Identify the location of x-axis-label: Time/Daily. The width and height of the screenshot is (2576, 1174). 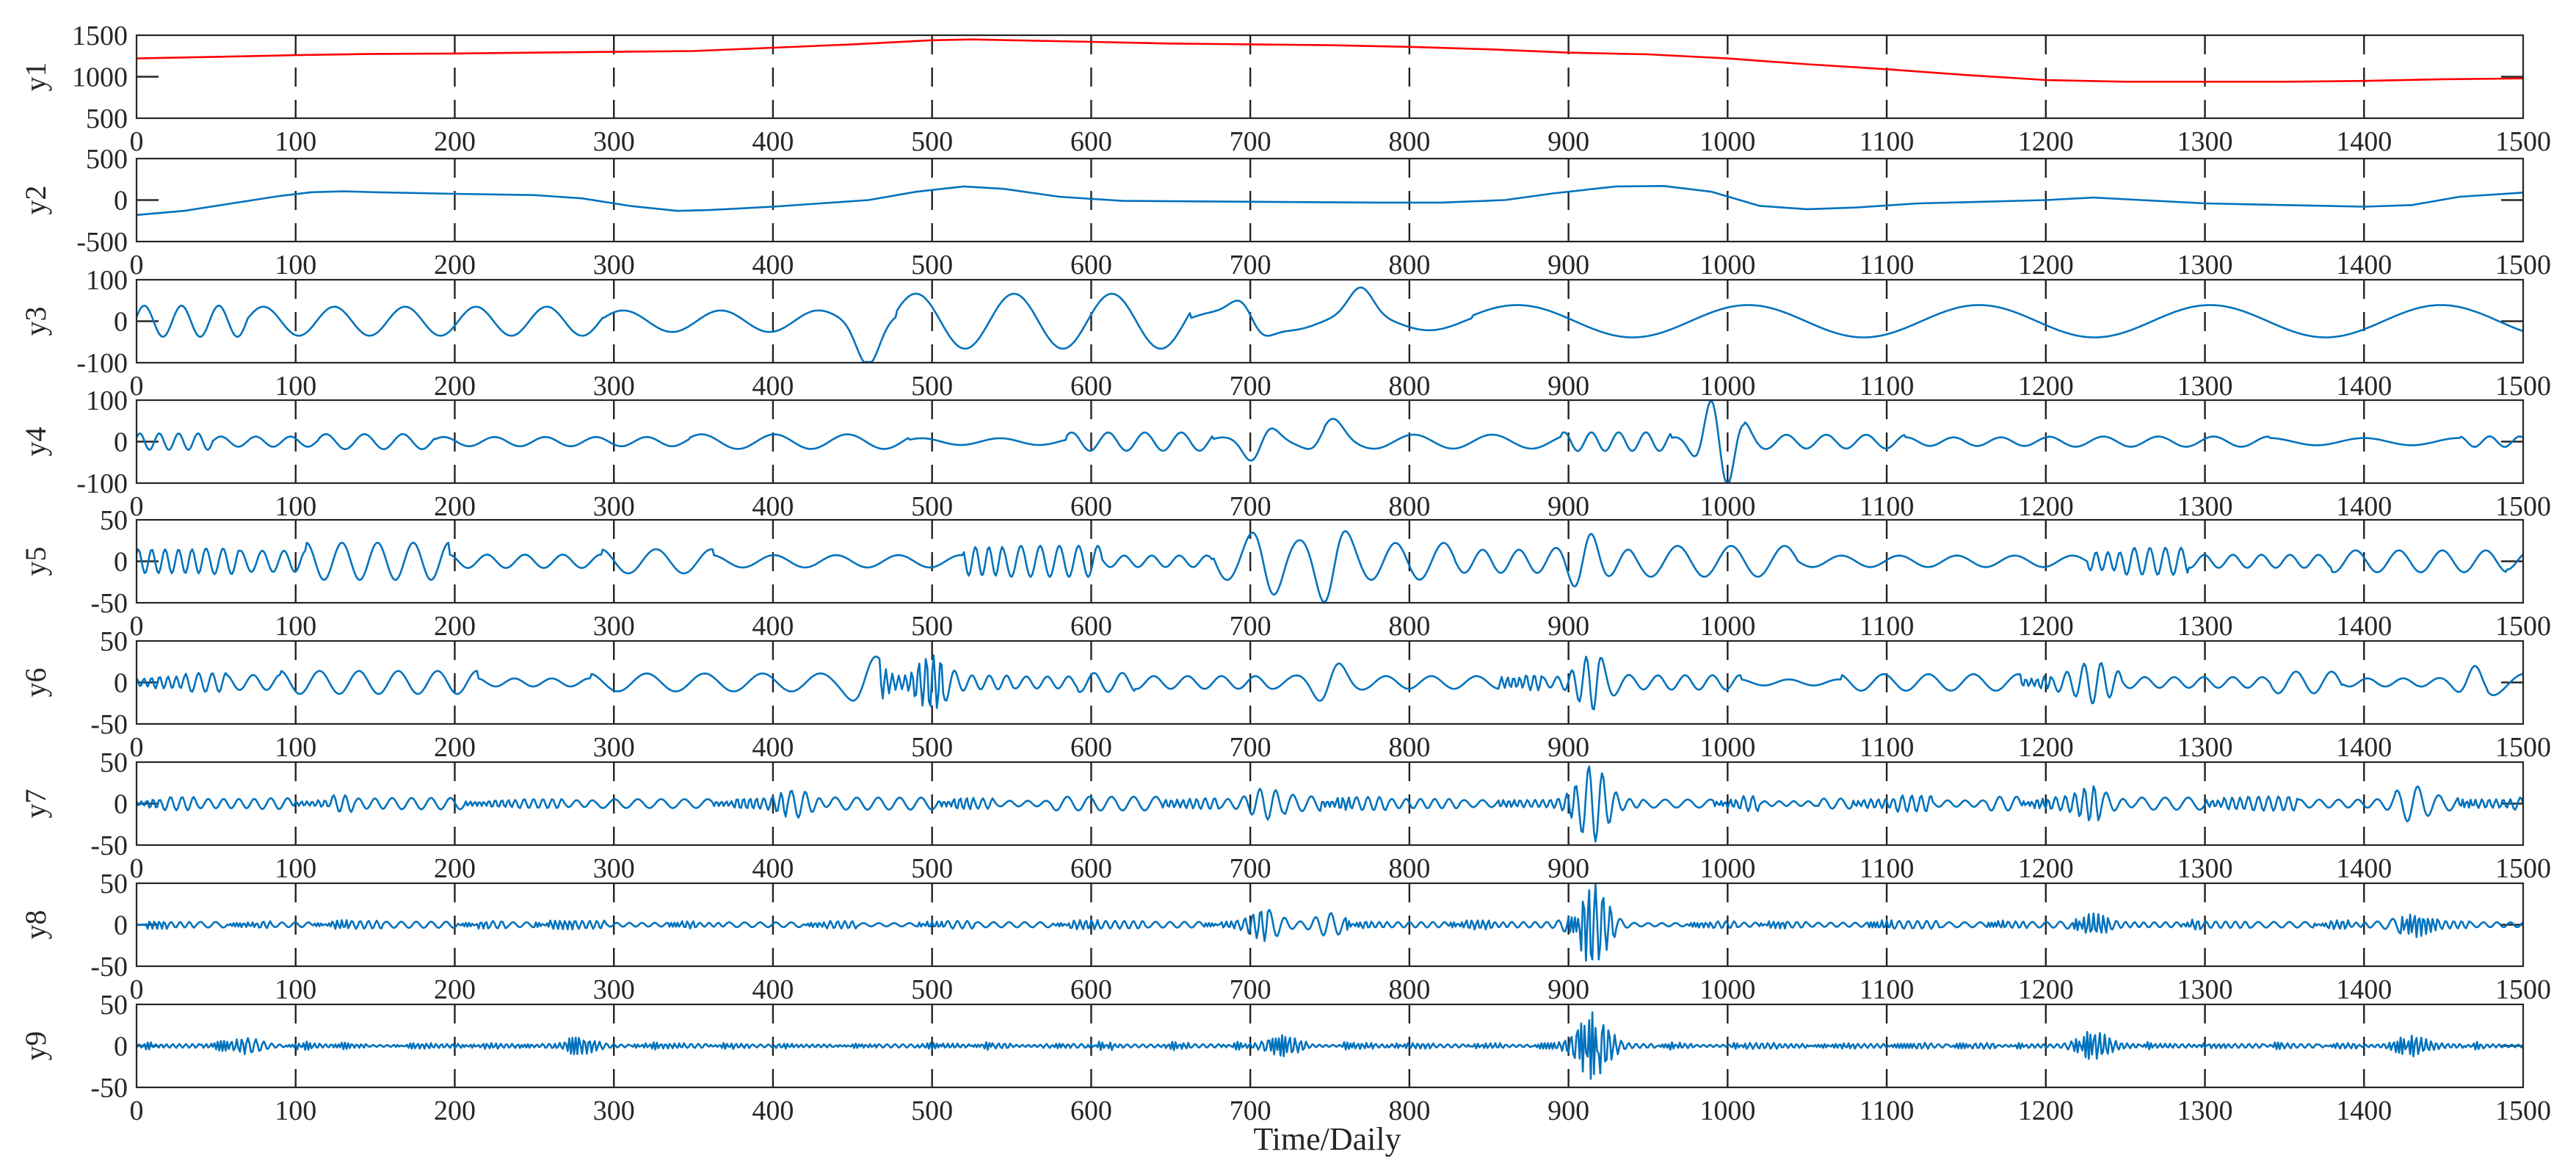
(1327, 1139).